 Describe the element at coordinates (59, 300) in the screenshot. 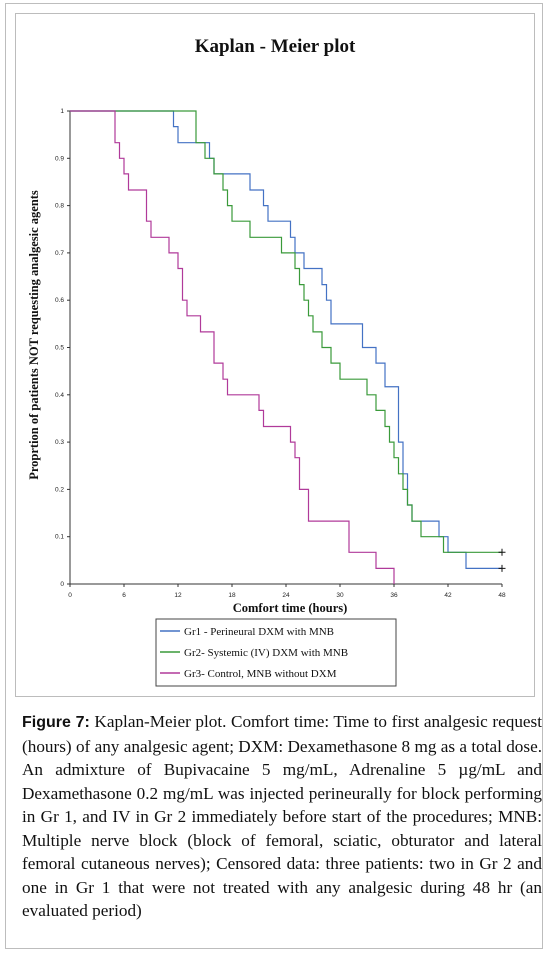

I see `y-tick-label: 0.6` at that location.